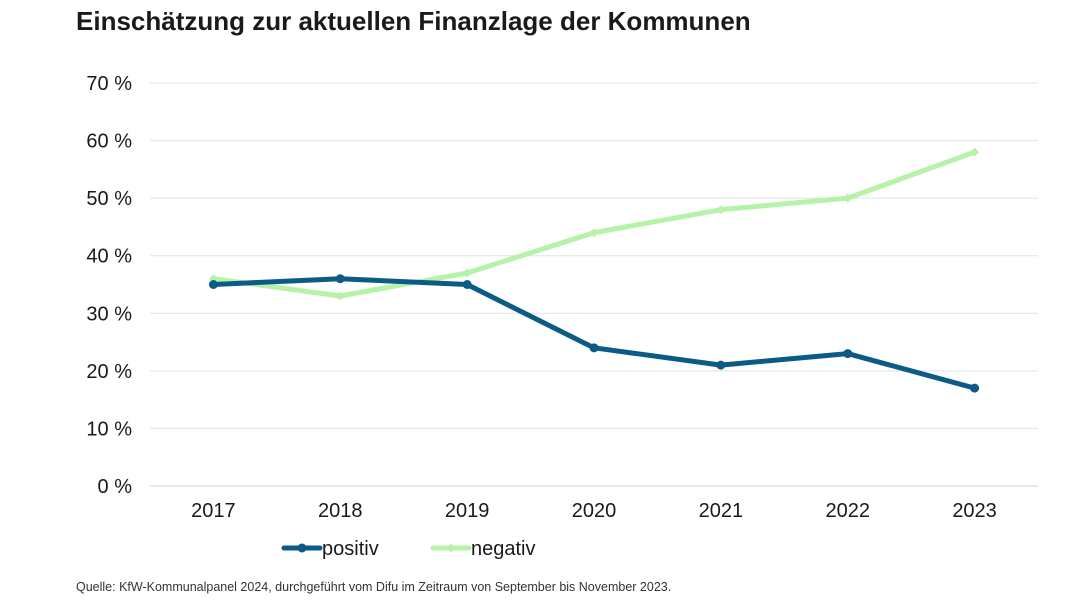  What do you see at coordinates (350, 549) in the screenshot?
I see `legend-label-positiv: positiv` at bounding box center [350, 549].